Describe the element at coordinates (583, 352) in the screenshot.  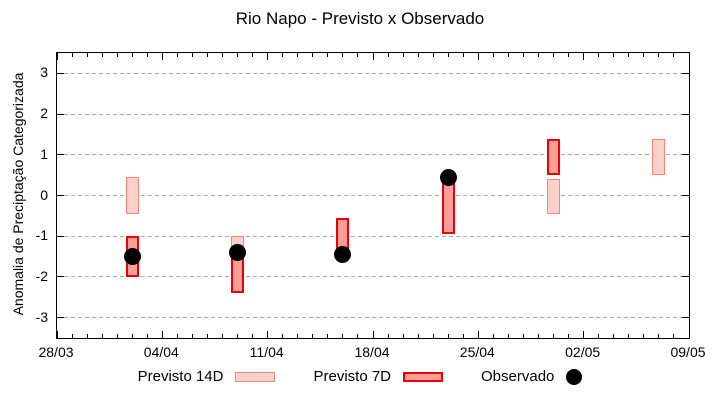
I see `x-tick-label: 02/05` at that location.